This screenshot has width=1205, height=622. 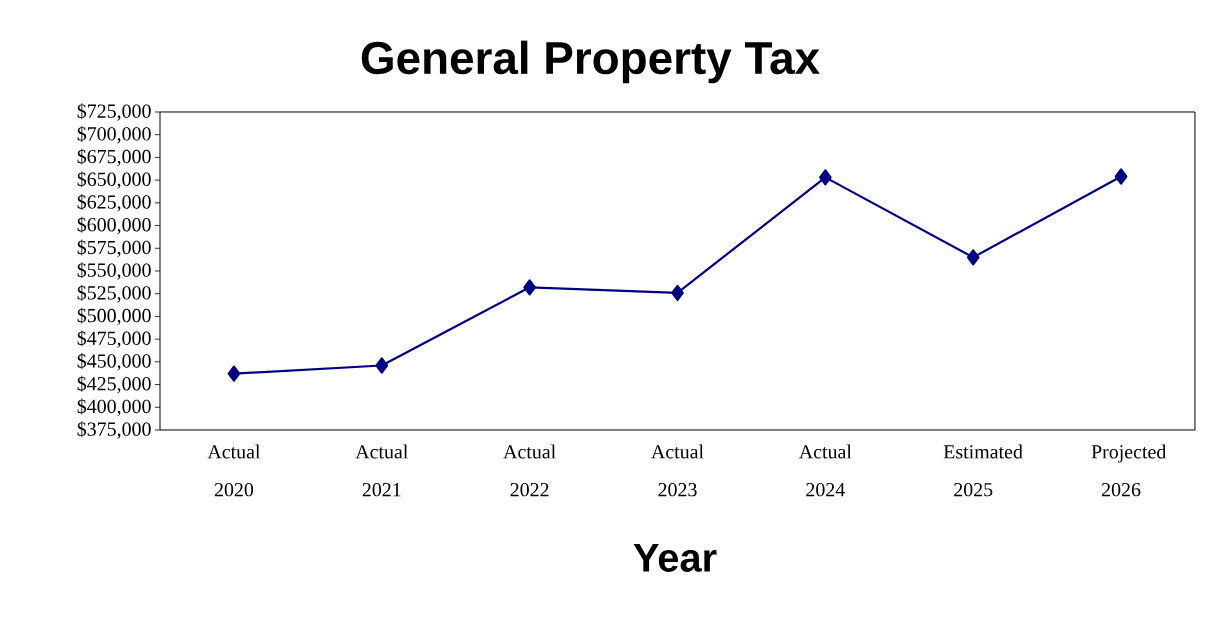 What do you see at coordinates (381, 470) in the screenshot?
I see `category-label: Actual 2021` at bounding box center [381, 470].